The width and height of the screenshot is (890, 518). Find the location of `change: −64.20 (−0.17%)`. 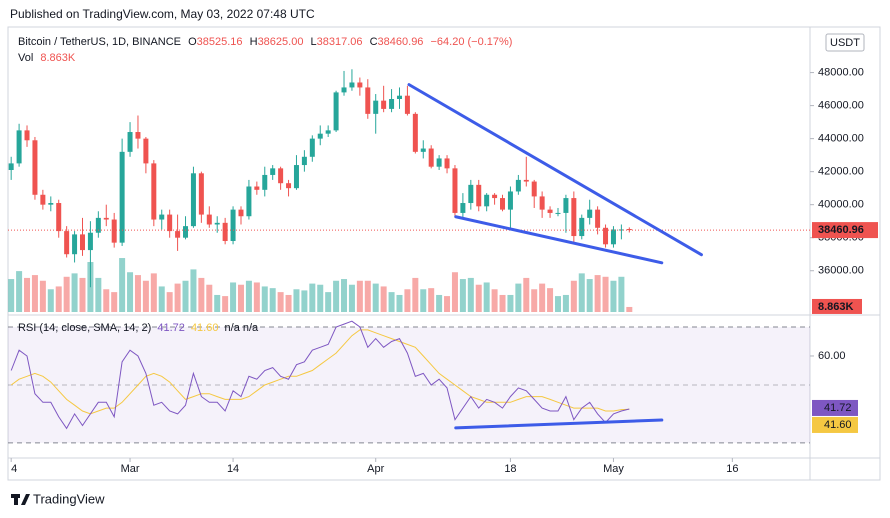

change: −64.20 (−0.17%) is located at coordinates (472, 42).